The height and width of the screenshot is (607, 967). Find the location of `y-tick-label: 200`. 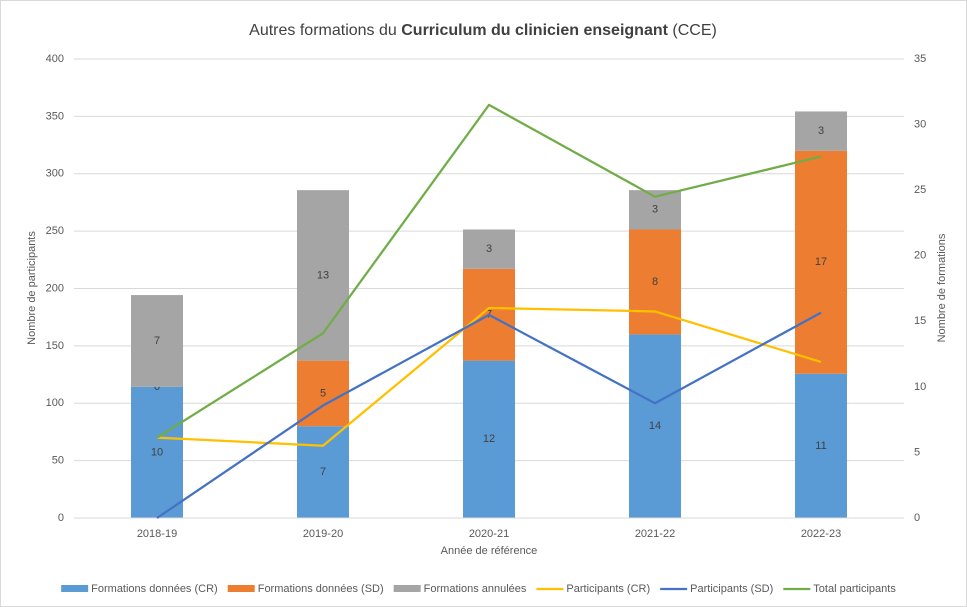

y-tick-label: 200 is located at coordinates (55, 288).